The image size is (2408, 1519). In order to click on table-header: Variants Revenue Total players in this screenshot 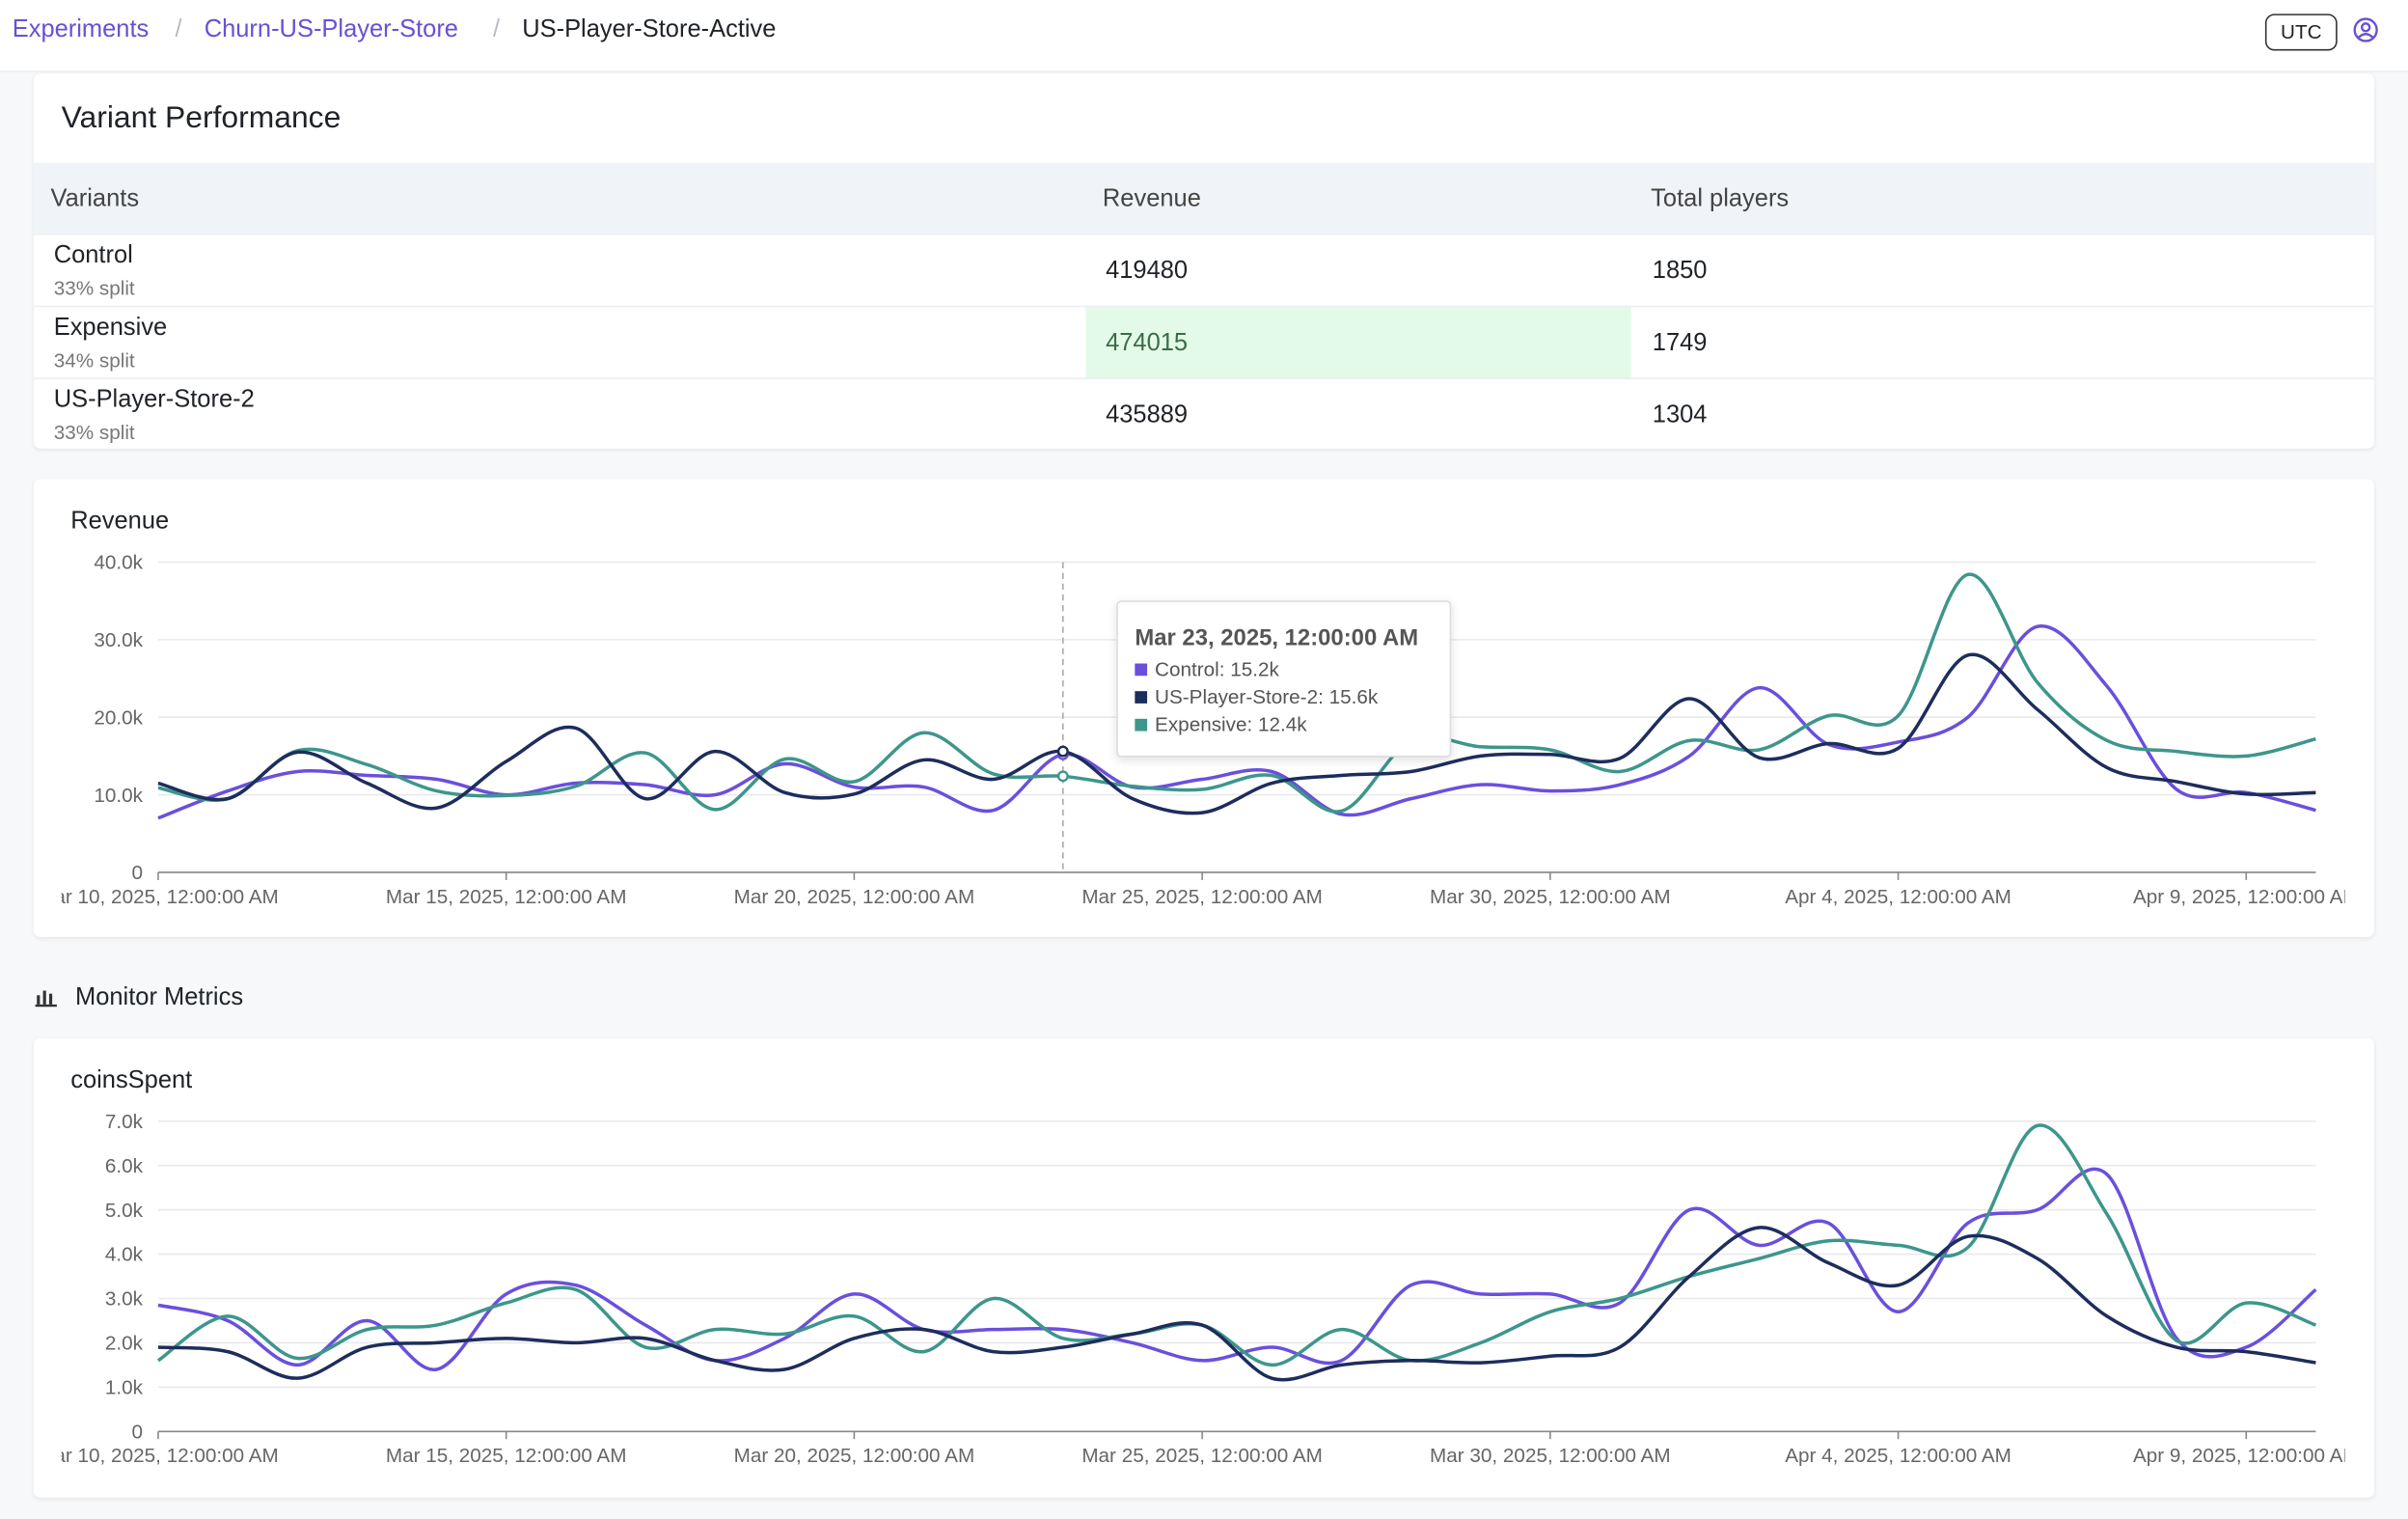, I will do `click(1204, 198)`.